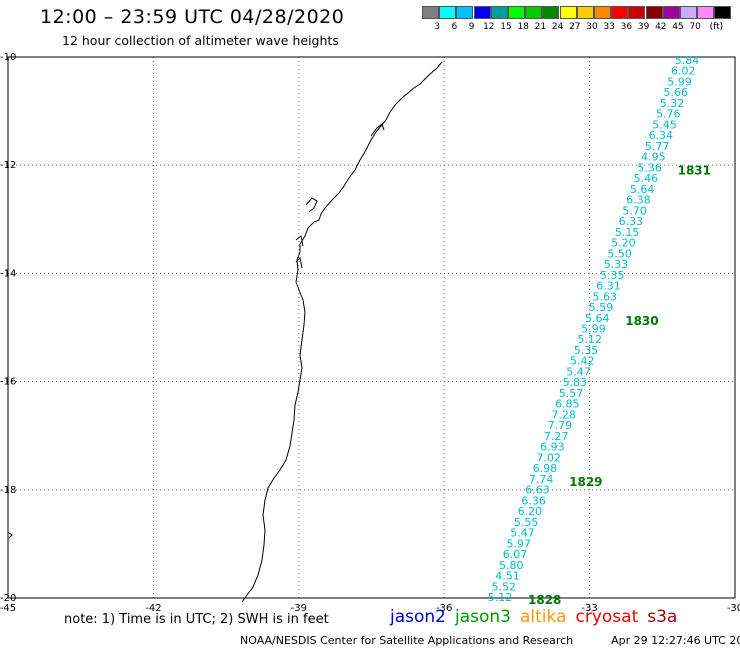 This screenshot has width=740, height=650. I want to click on wave-height-value: 6.33, so click(631, 221).